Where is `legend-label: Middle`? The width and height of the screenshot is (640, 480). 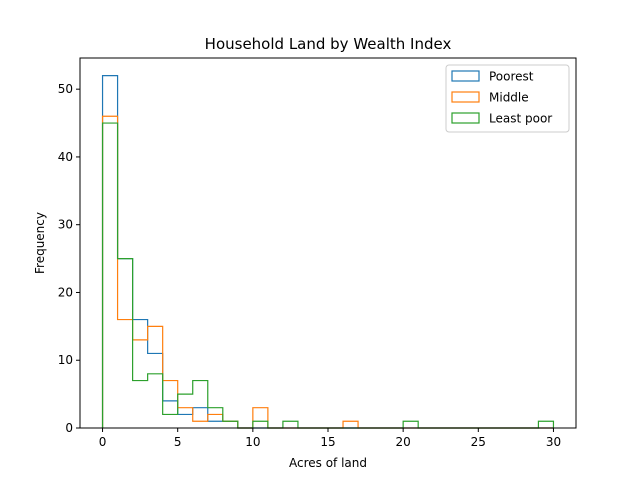 legend-label: Middle is located at coordinates (509, 98).